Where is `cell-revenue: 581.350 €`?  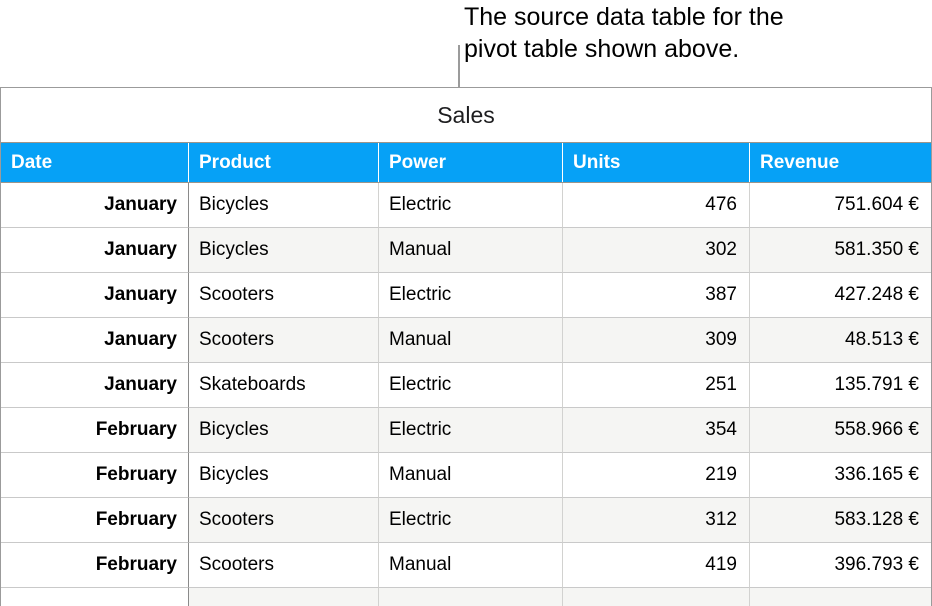 cell-revenue: 581.350 € is located at coordinates (840, 250).